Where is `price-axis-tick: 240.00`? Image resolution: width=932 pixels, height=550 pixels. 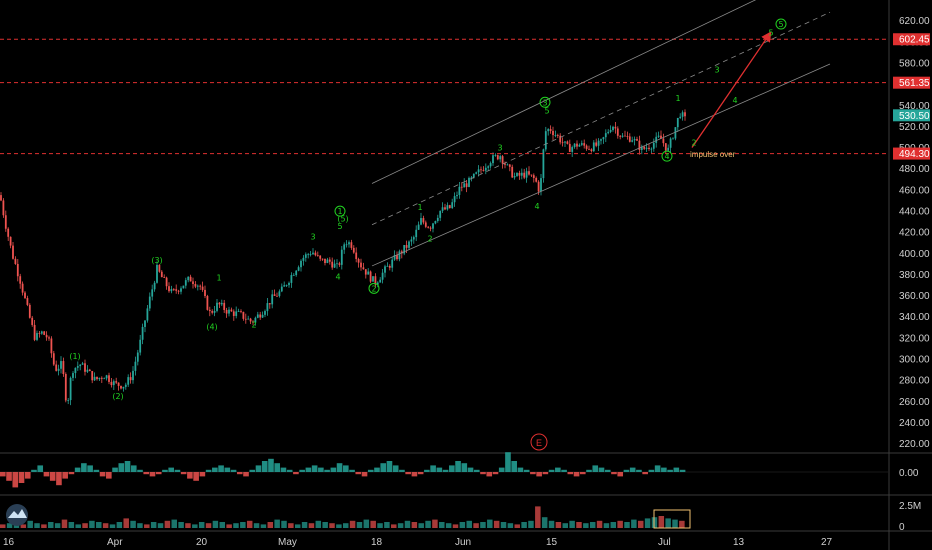
price-axis-tick: 240.00 is located at coordinates (914, 423).